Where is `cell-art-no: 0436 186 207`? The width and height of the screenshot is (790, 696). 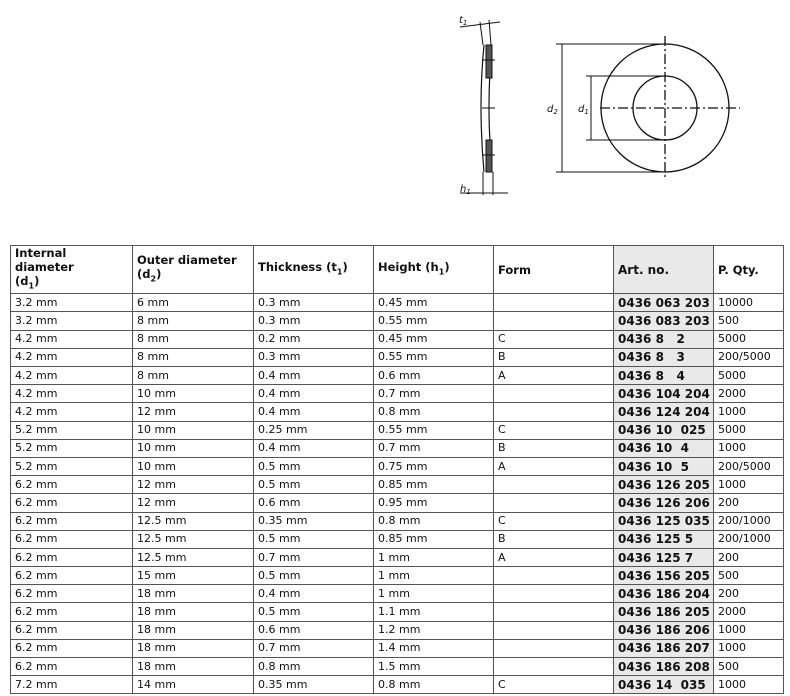 cell-art-no: 0436 186 207 is located at coordinates (663, 648).